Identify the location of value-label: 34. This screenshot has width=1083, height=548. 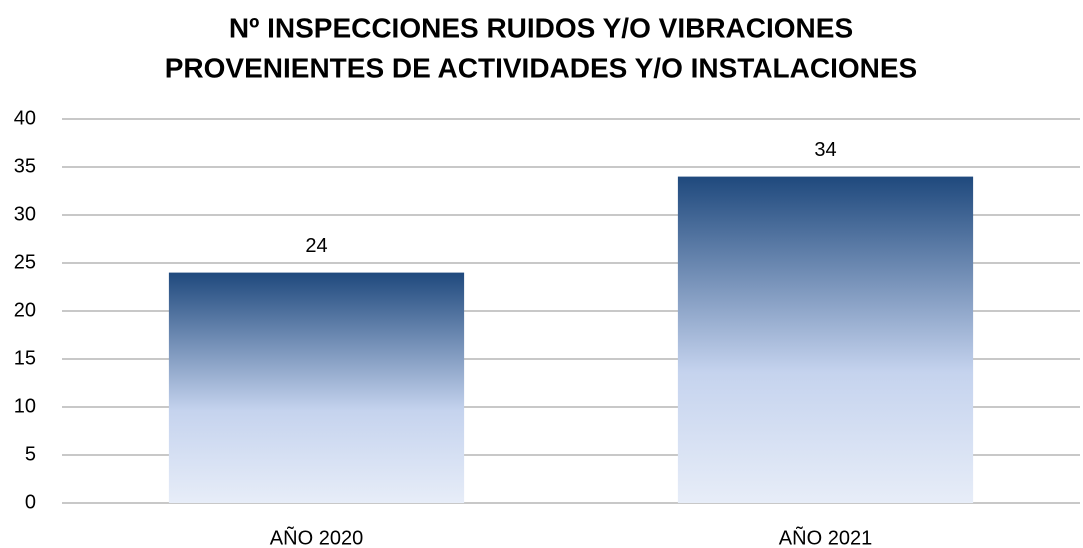
(825, 150).